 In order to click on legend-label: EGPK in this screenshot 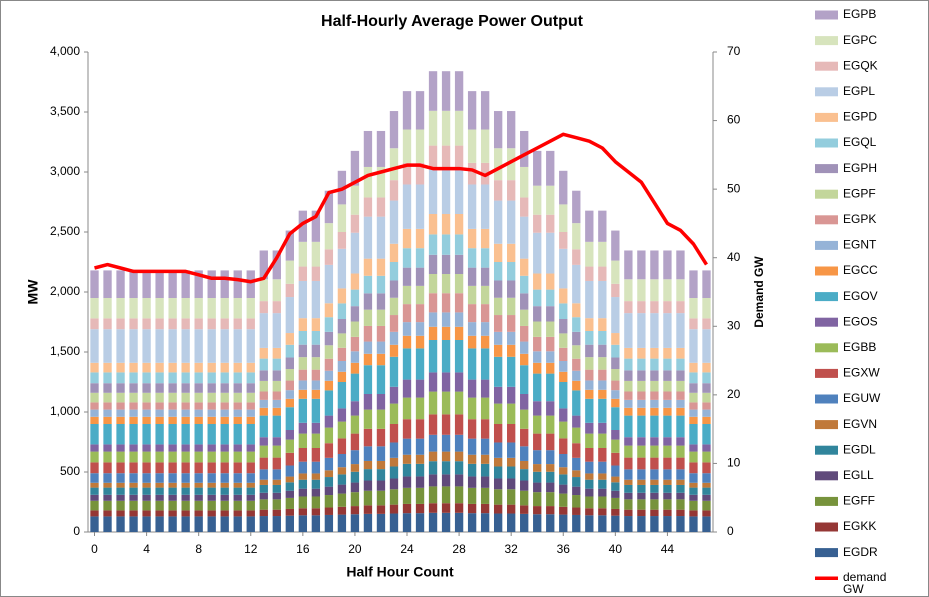, I will do `click(859, 219)`.